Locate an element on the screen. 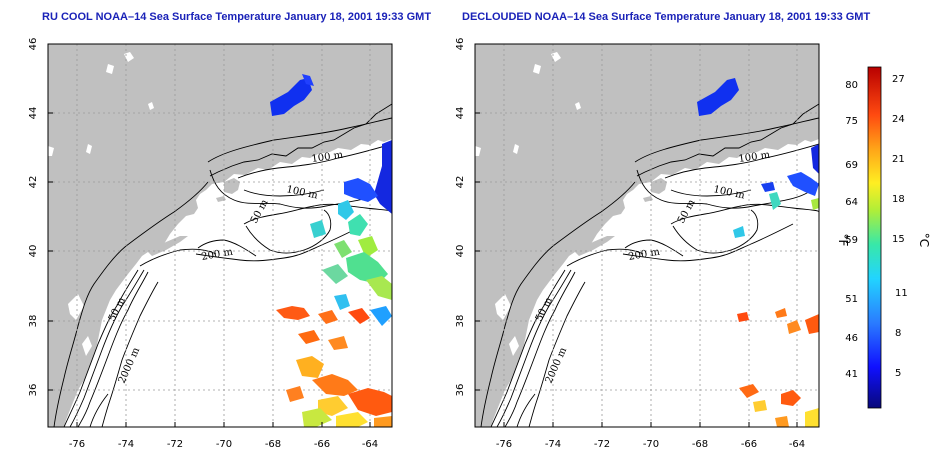 The image size is (950, 475). c-label: 5 is located at coordinates (898, 373).